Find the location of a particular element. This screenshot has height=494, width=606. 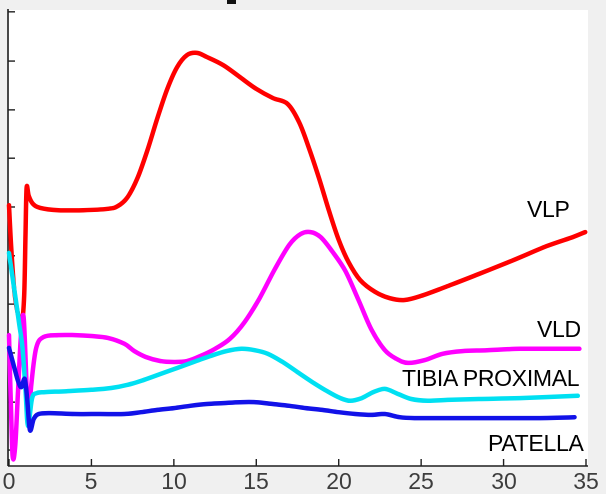

series-label-vld: VLD is located at coordinates (559, 329).